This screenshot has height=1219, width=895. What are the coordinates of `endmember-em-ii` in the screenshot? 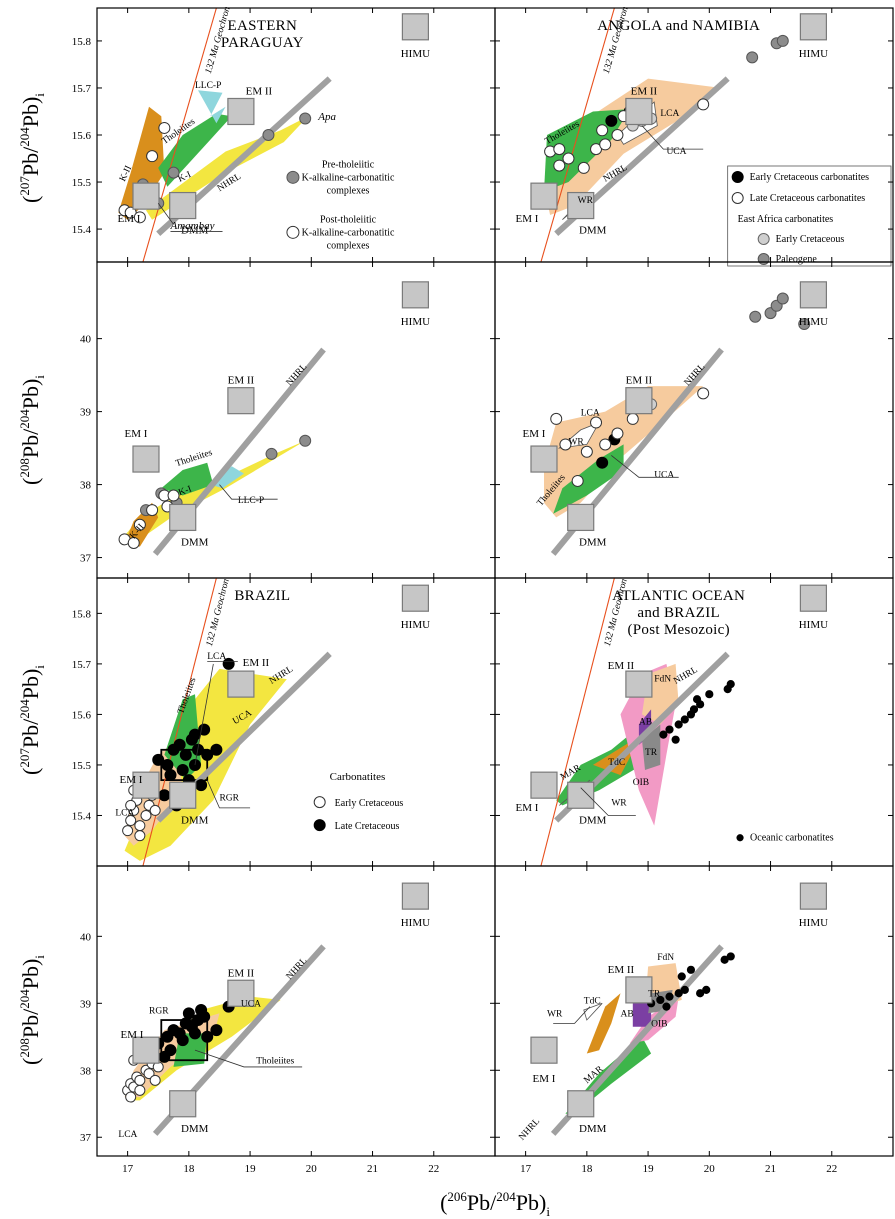 It's located at (241, 993).